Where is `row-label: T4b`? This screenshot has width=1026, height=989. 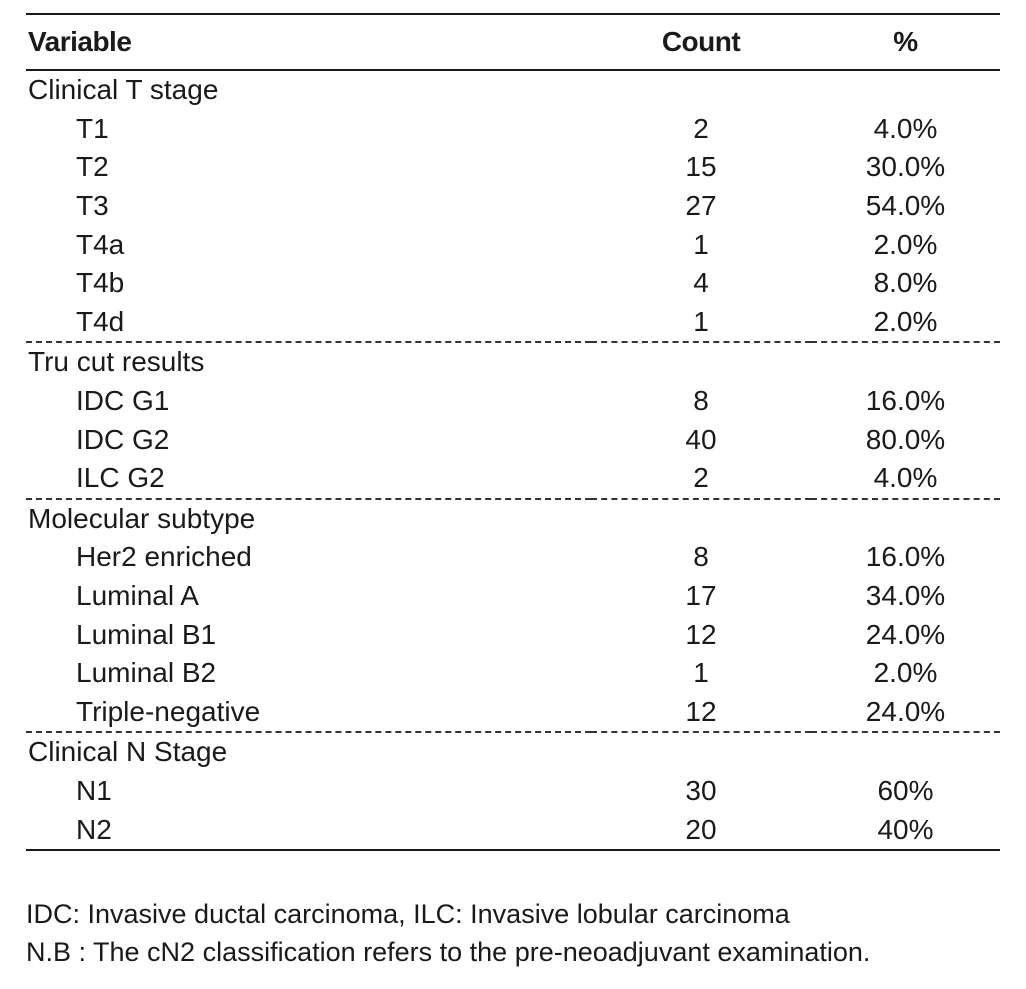 row-label: T4b is located at coordinates (100, 283).